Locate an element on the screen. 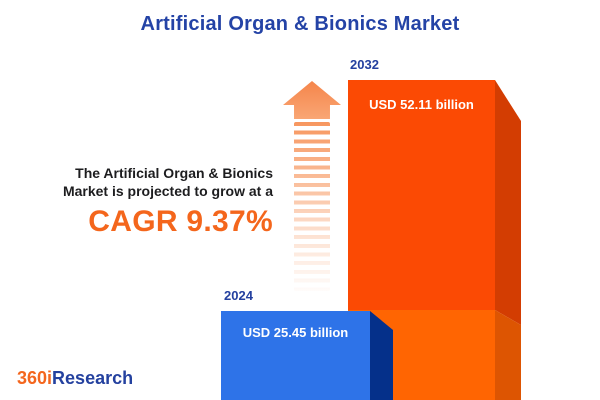 This screenshot has width=600, height=400. arrow-stripes-icon is located at coordinates (312, 206).